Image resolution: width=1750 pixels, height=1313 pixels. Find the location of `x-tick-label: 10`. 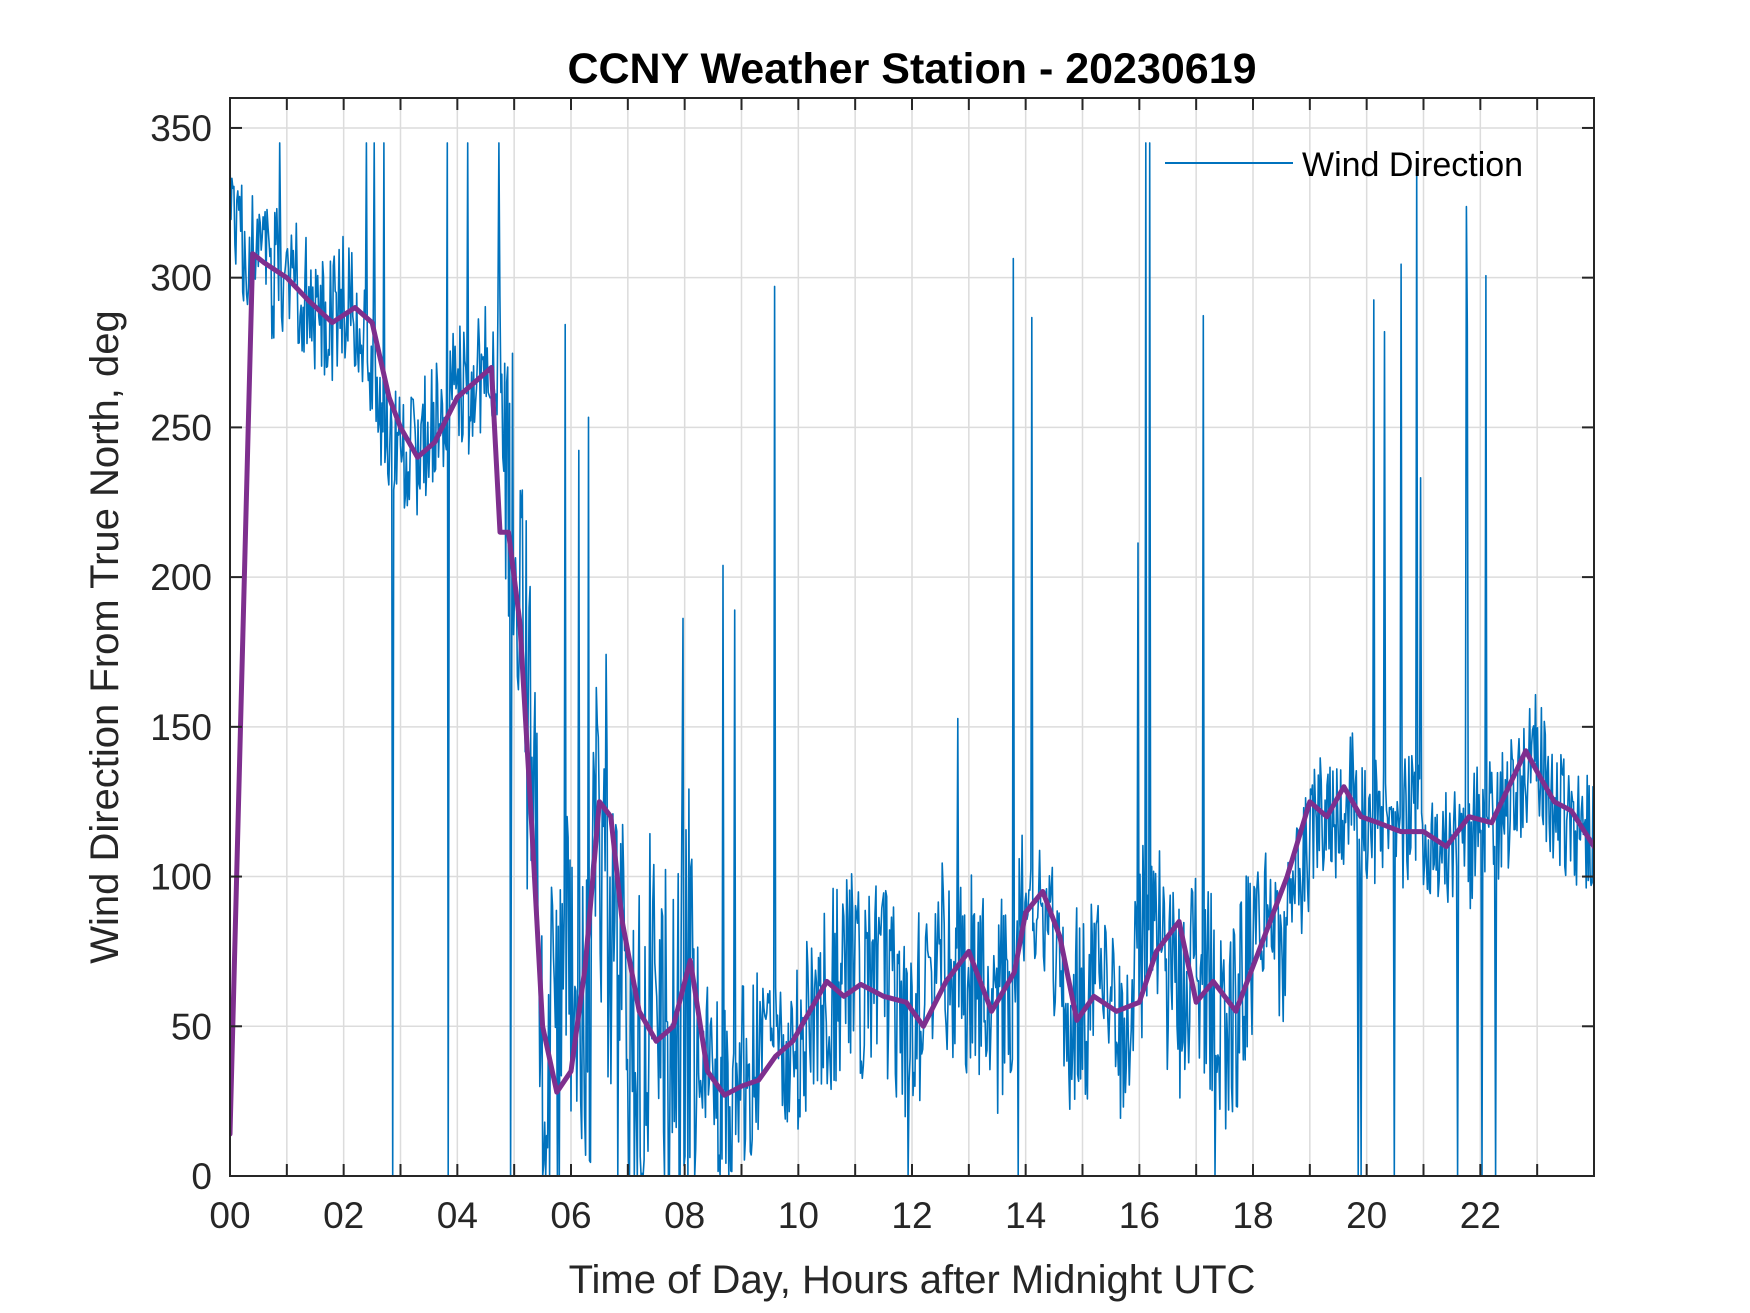

x-tick-label: 10 is located at coordinates (798, 1215).